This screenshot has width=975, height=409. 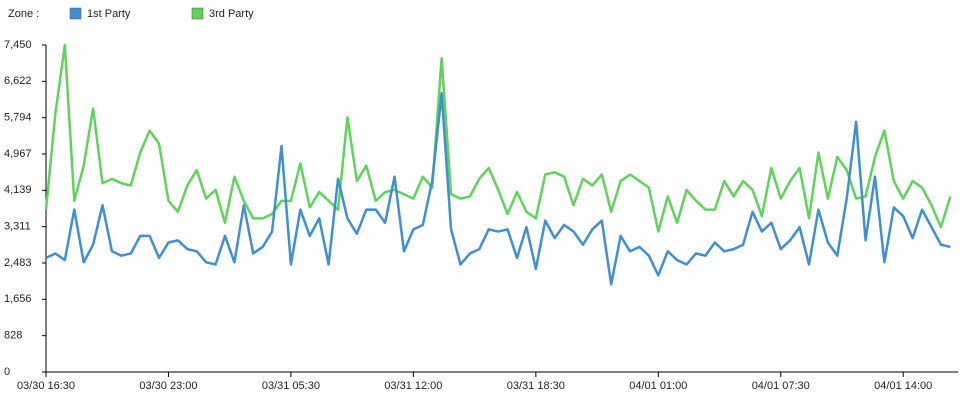 I want to click on x-tick-label: 04/01 07:30, so click(x=781, y=386).